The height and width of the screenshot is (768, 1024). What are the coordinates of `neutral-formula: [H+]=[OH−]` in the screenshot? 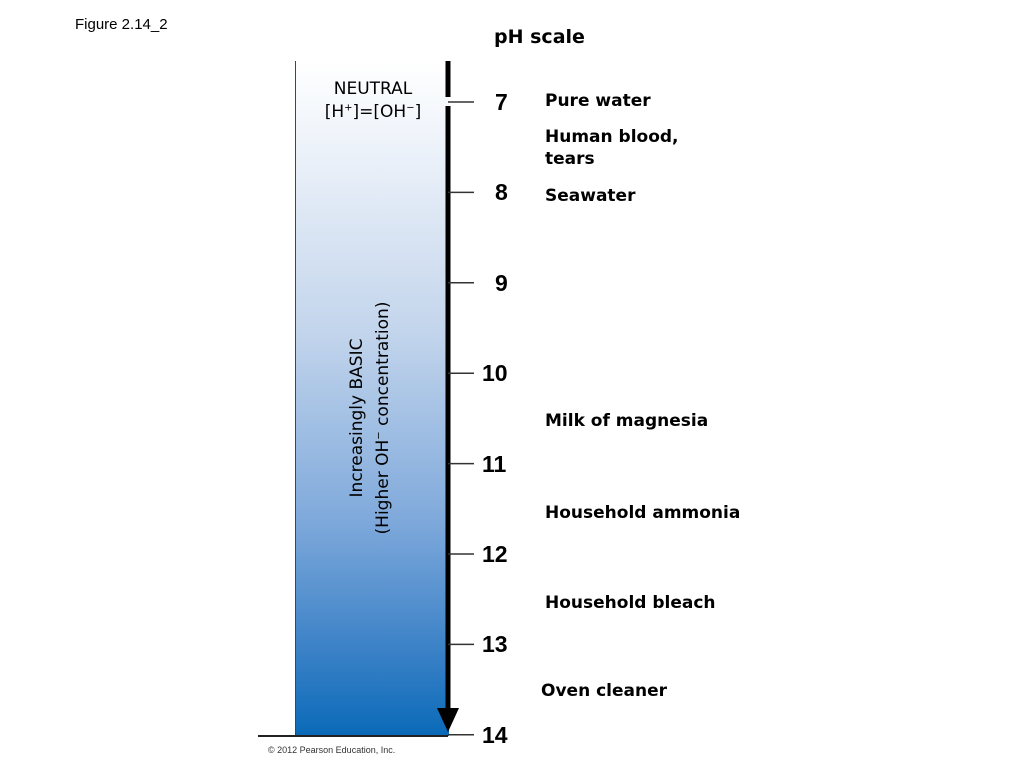 It's located at (373, 112).